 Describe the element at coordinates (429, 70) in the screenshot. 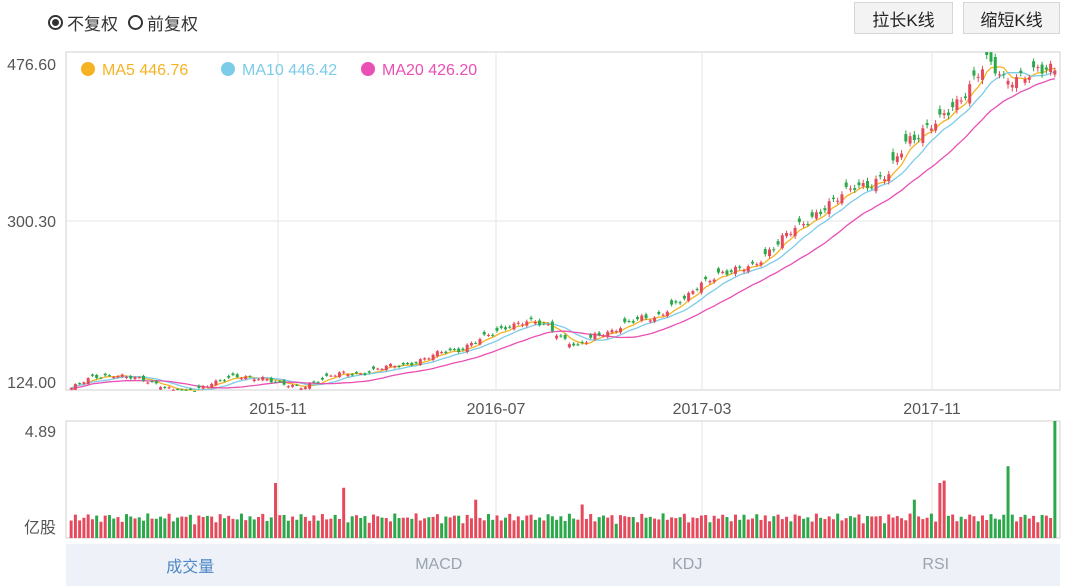

I see `legend-ma20: MA20 426.20` at that location.